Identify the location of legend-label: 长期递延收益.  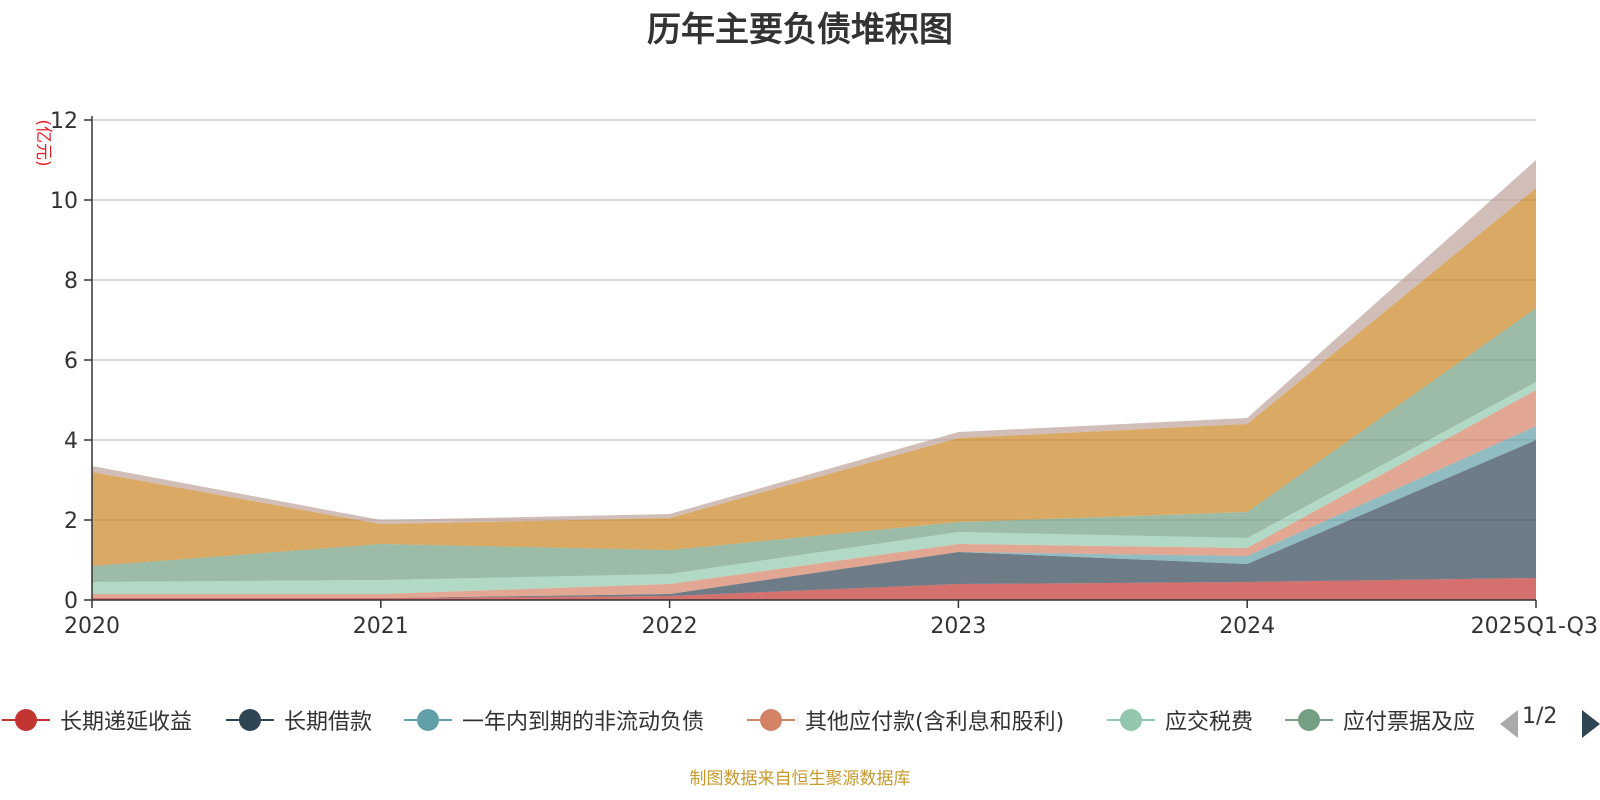
(126, 722).